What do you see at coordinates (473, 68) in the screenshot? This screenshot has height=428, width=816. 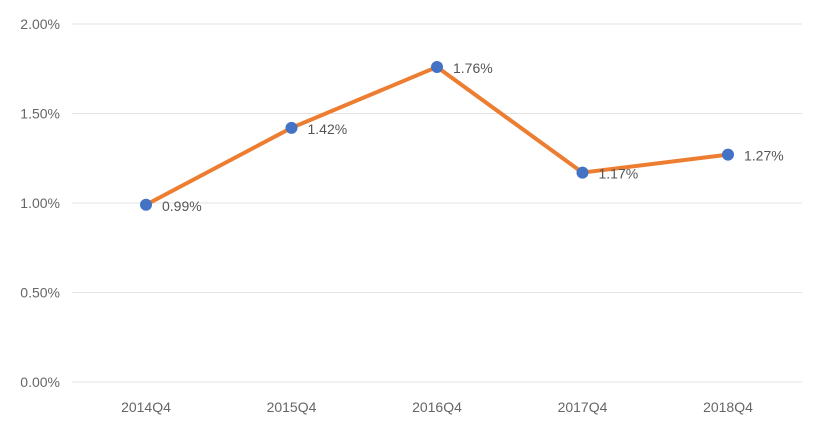 I see `data-label: 1.76%` at bounding box center [473, 68].